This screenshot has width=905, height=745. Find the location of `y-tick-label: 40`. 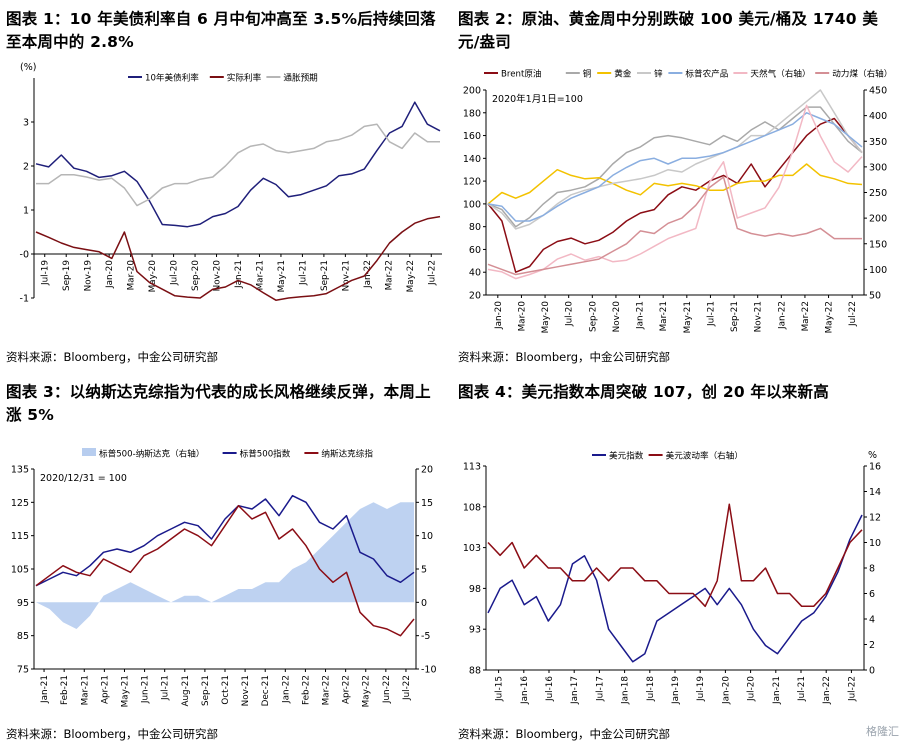

y-tick-label: 40 is located at coordinates (475, 273).